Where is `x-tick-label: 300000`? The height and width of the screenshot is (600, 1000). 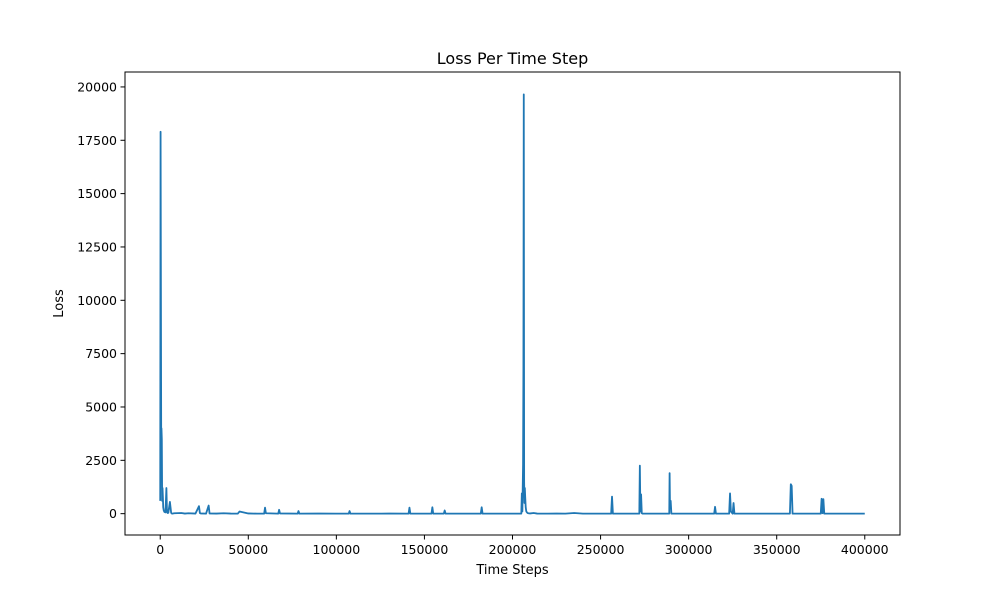 x-tick-label: 300000 is located at coordinates (689, 549).